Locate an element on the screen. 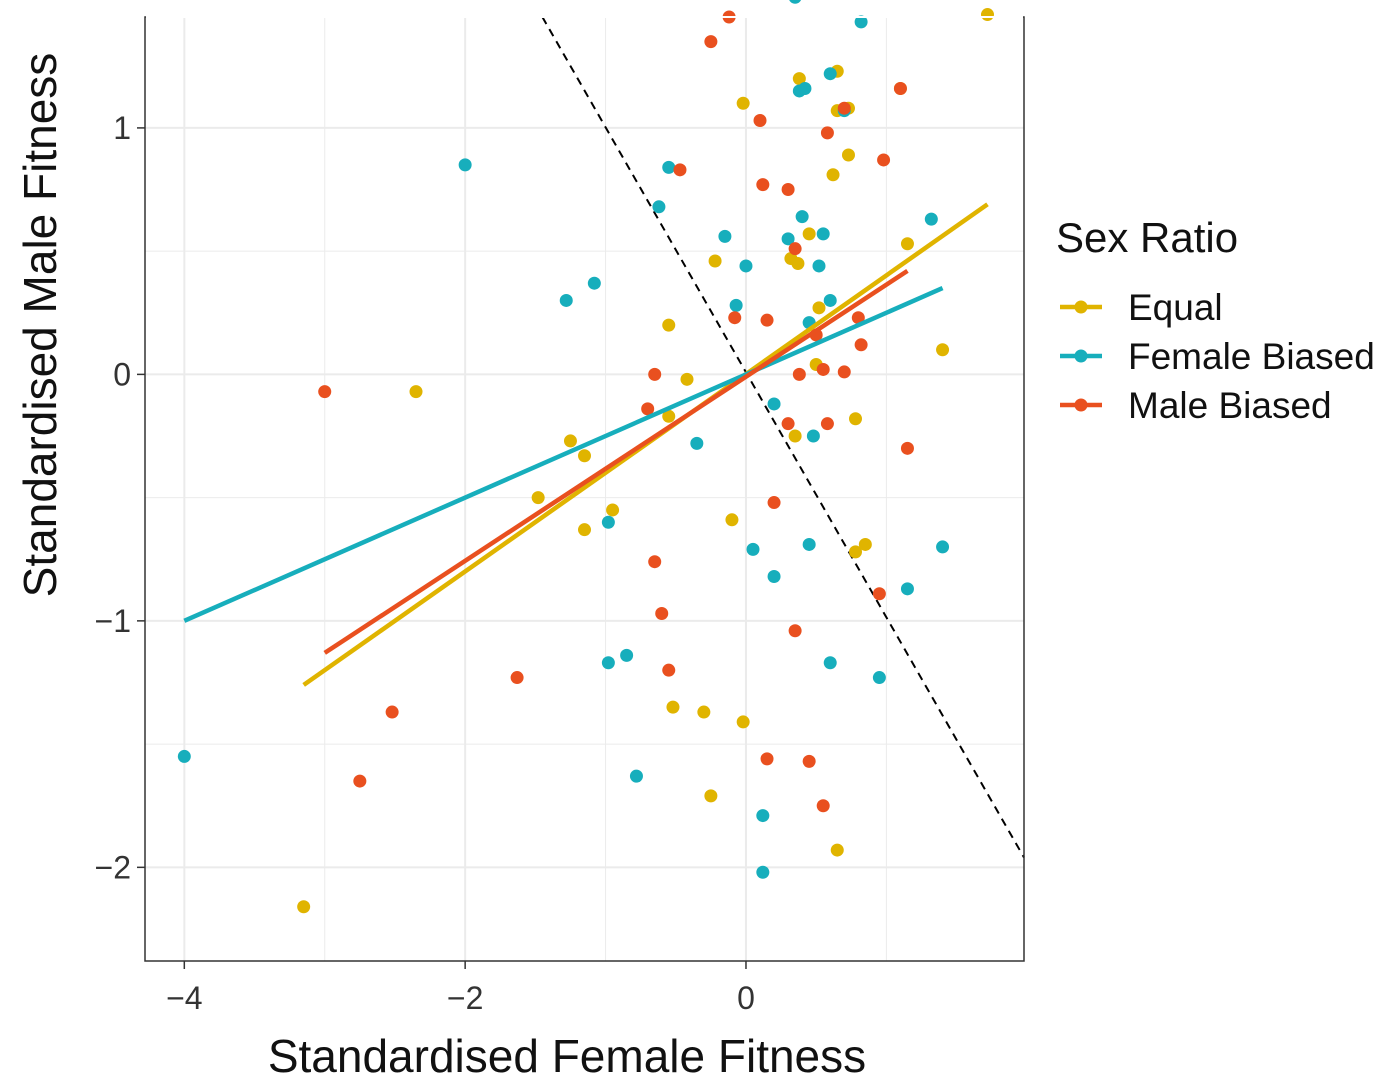 The image size is (1390, 1085). legend-label: Male Biased is located at coordinates (1230, 405).